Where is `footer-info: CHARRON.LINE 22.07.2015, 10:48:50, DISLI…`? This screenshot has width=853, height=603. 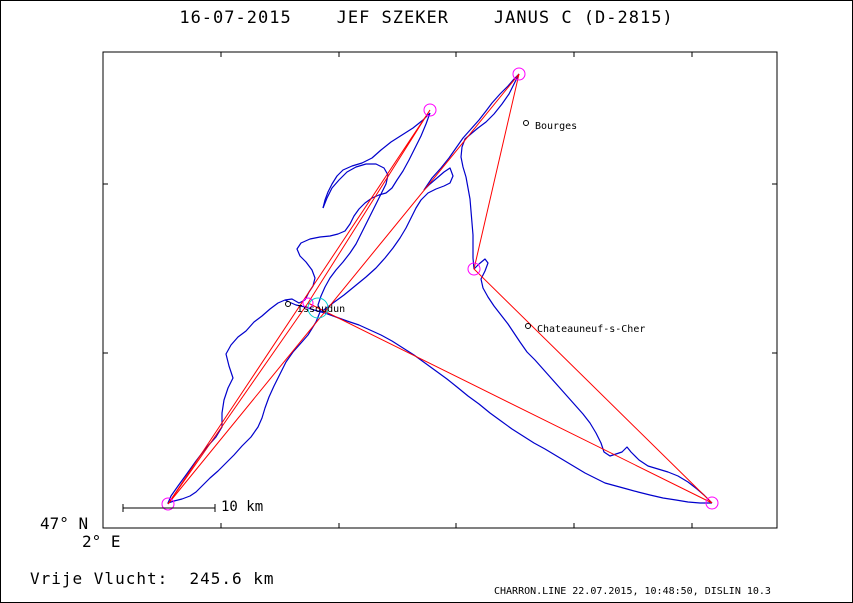
footer-info: CHARRON.LINE 22.07.2015, 10:48:50, DISLI… is located at coordinates (632, 591).